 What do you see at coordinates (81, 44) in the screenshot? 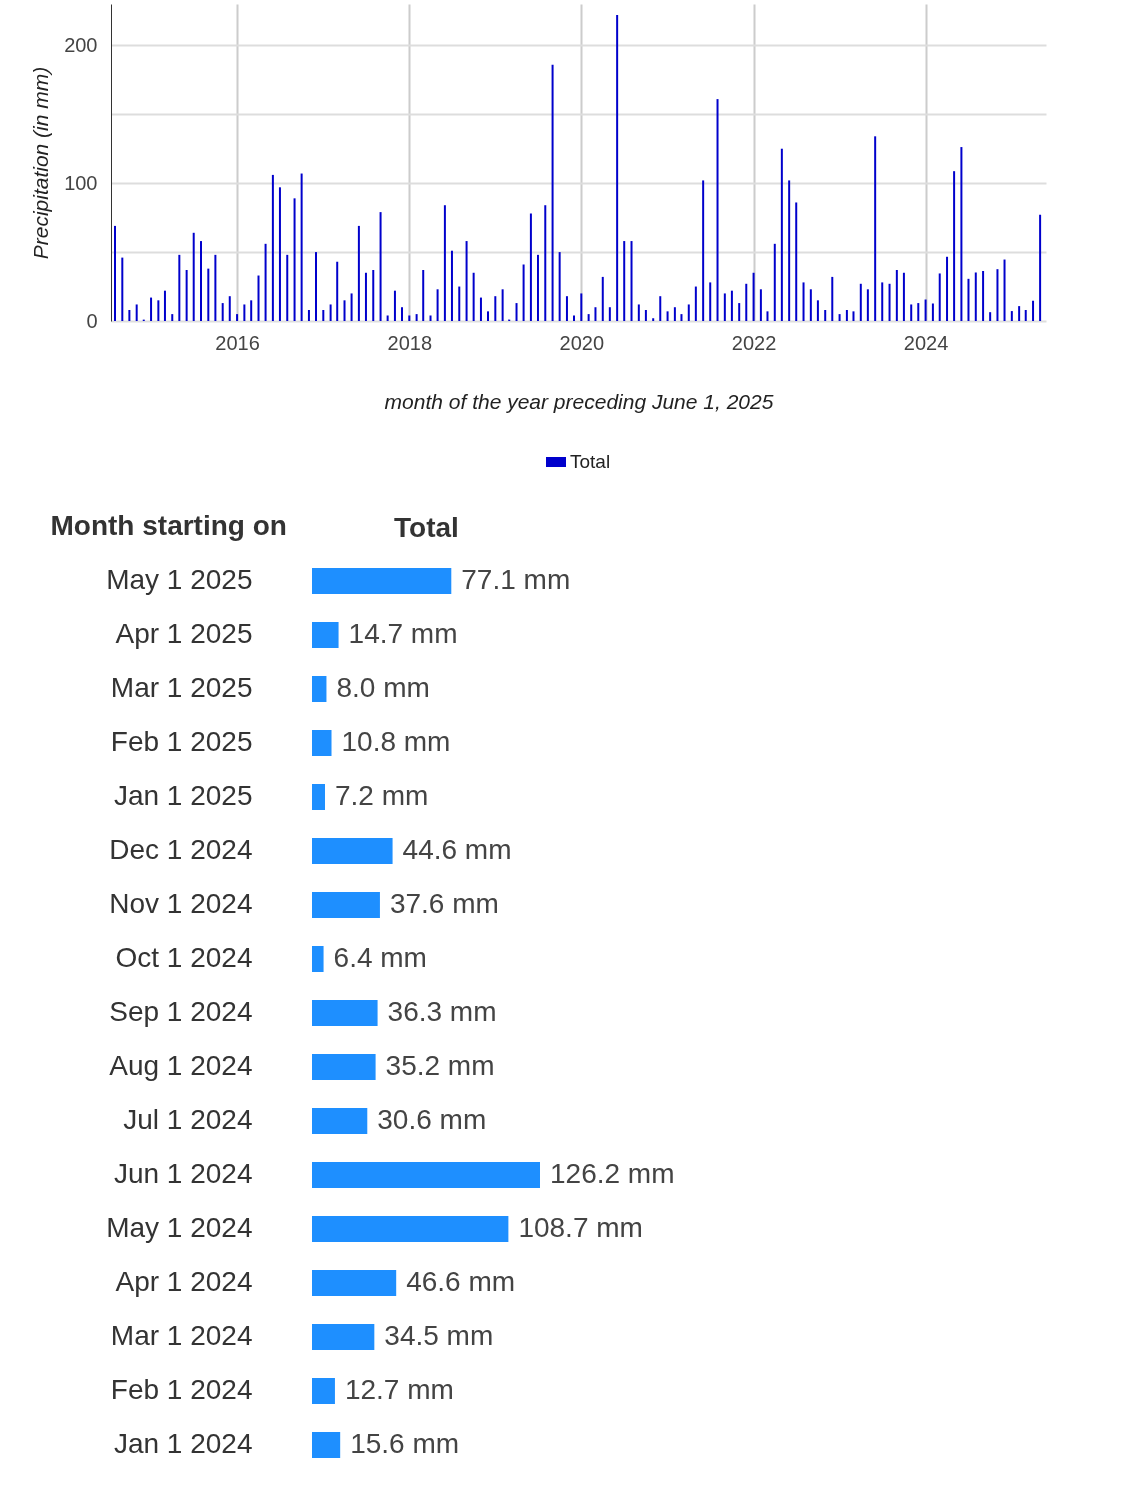
I see `y-tick-label: 200` at bounding box center [81, 44].